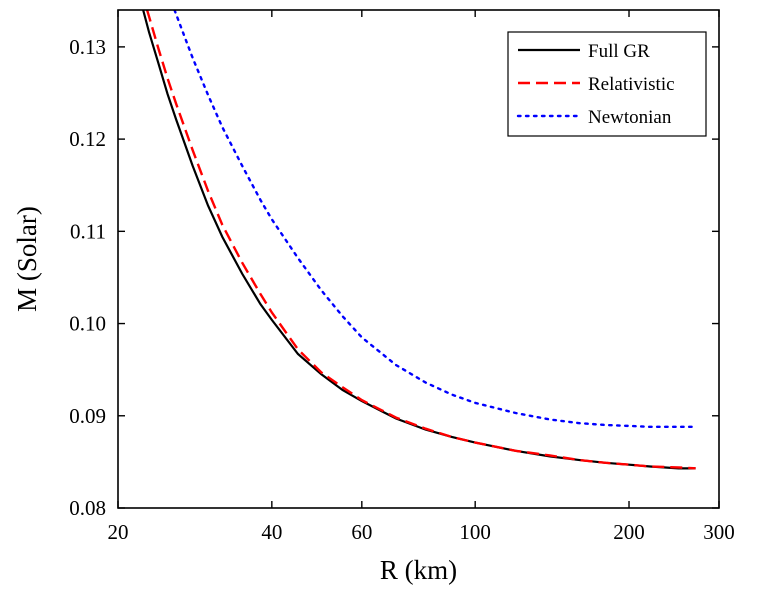 Image resolution: width=759 pixels, height=590 pixels. What do you see at coordinates (271, 532) in the screenshot?
I see `x-tick-label: 40` at bounding box center [271, 532].